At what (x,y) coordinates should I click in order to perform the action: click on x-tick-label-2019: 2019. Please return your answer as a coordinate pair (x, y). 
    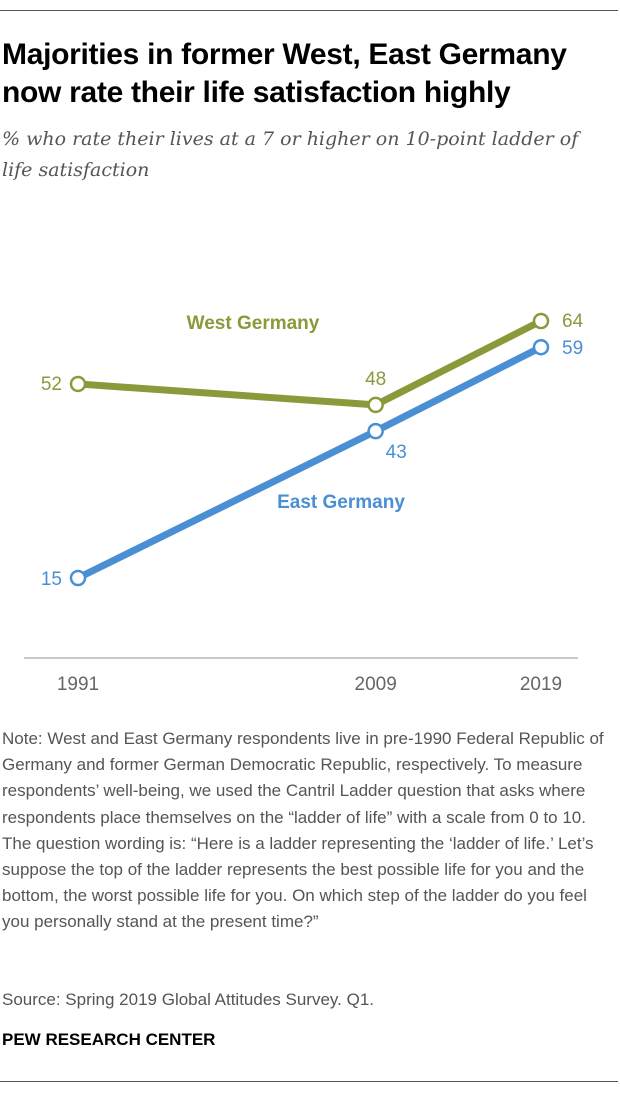
    Looking at the image, I should click on (541, 684).